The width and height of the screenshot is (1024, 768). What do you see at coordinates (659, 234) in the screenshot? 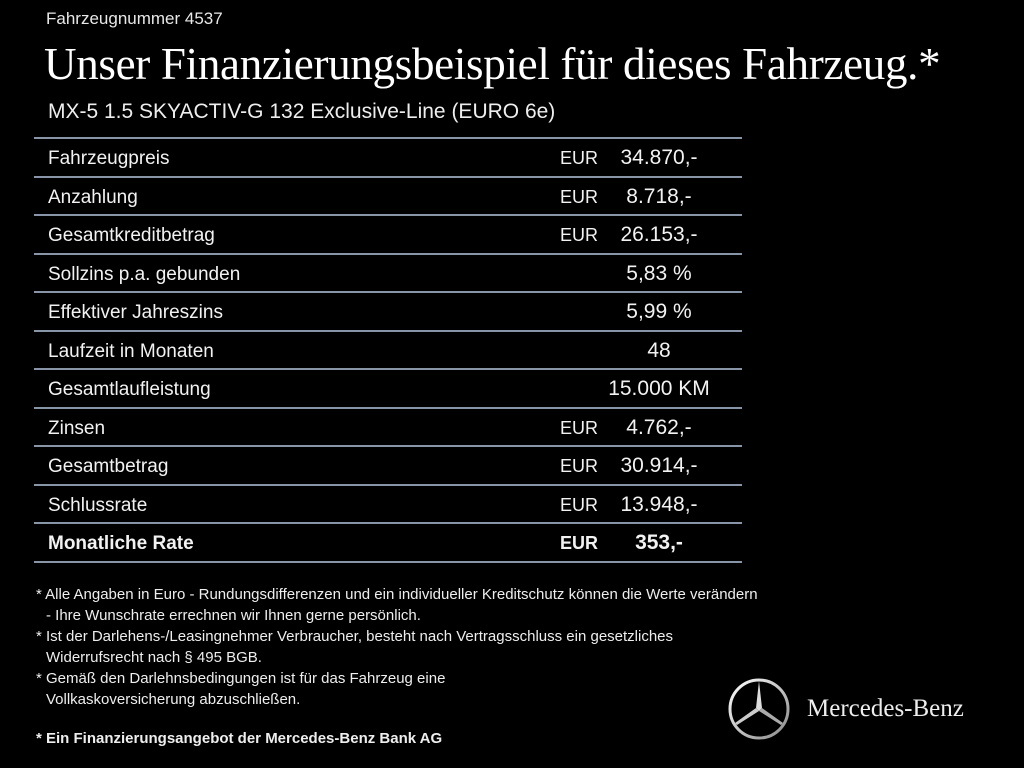
I see `row-value: 26.153,-` at bounding box center [659, 234].